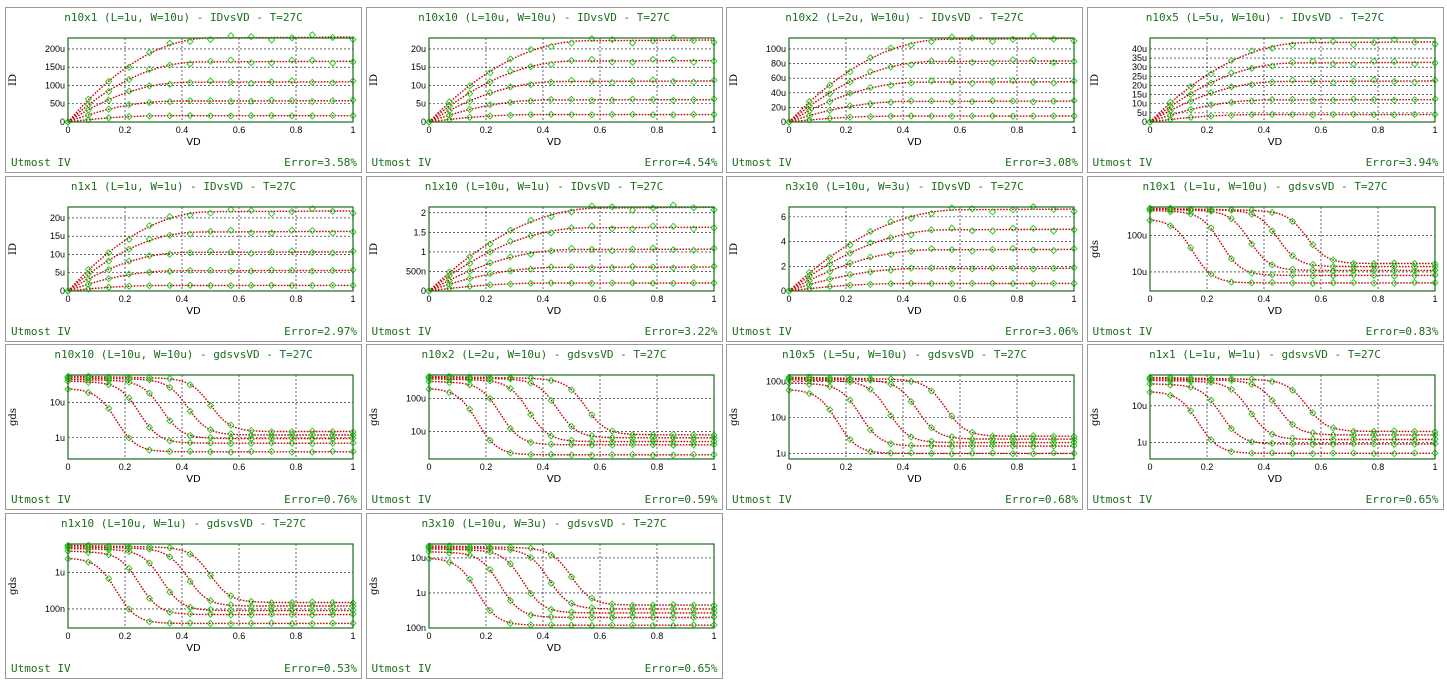 Image resolution: width=1447 pixels, height=680 pixels. I want to click on y-tick-label: 500n, so click(415, 271).